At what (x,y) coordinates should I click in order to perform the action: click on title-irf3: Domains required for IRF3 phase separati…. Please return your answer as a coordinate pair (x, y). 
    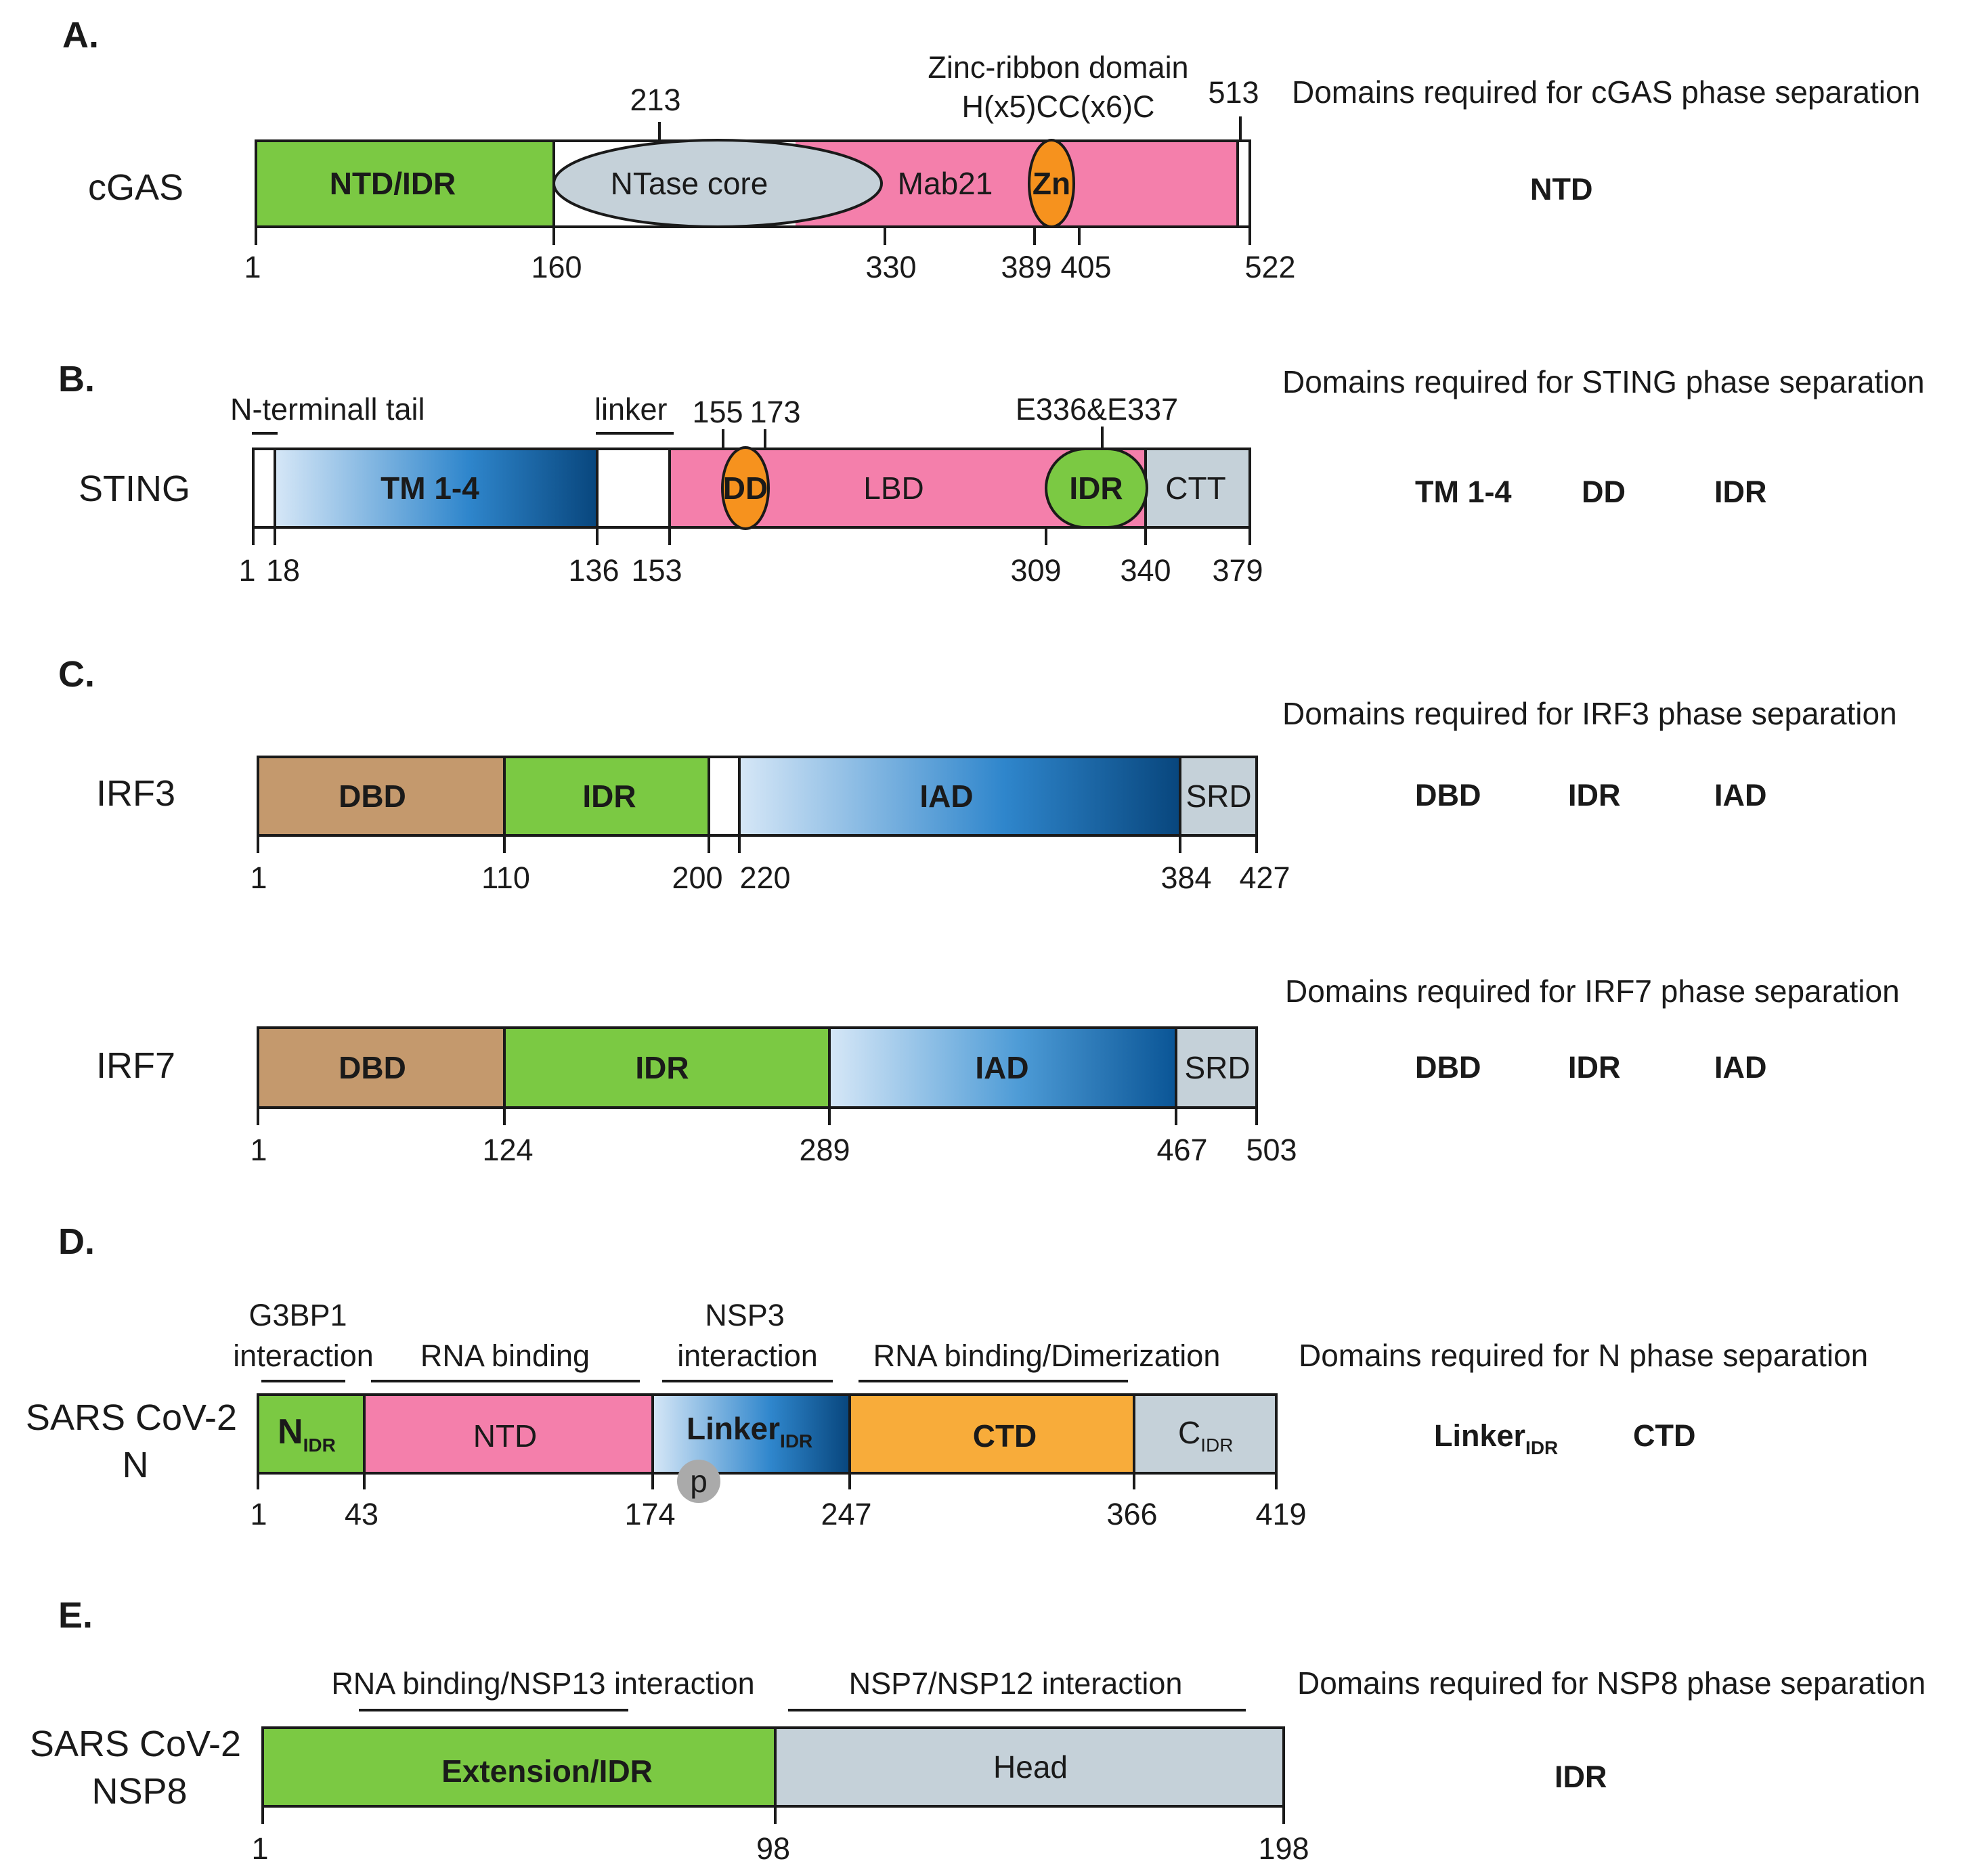
    Looking at the image, I should click on (1589, 713).